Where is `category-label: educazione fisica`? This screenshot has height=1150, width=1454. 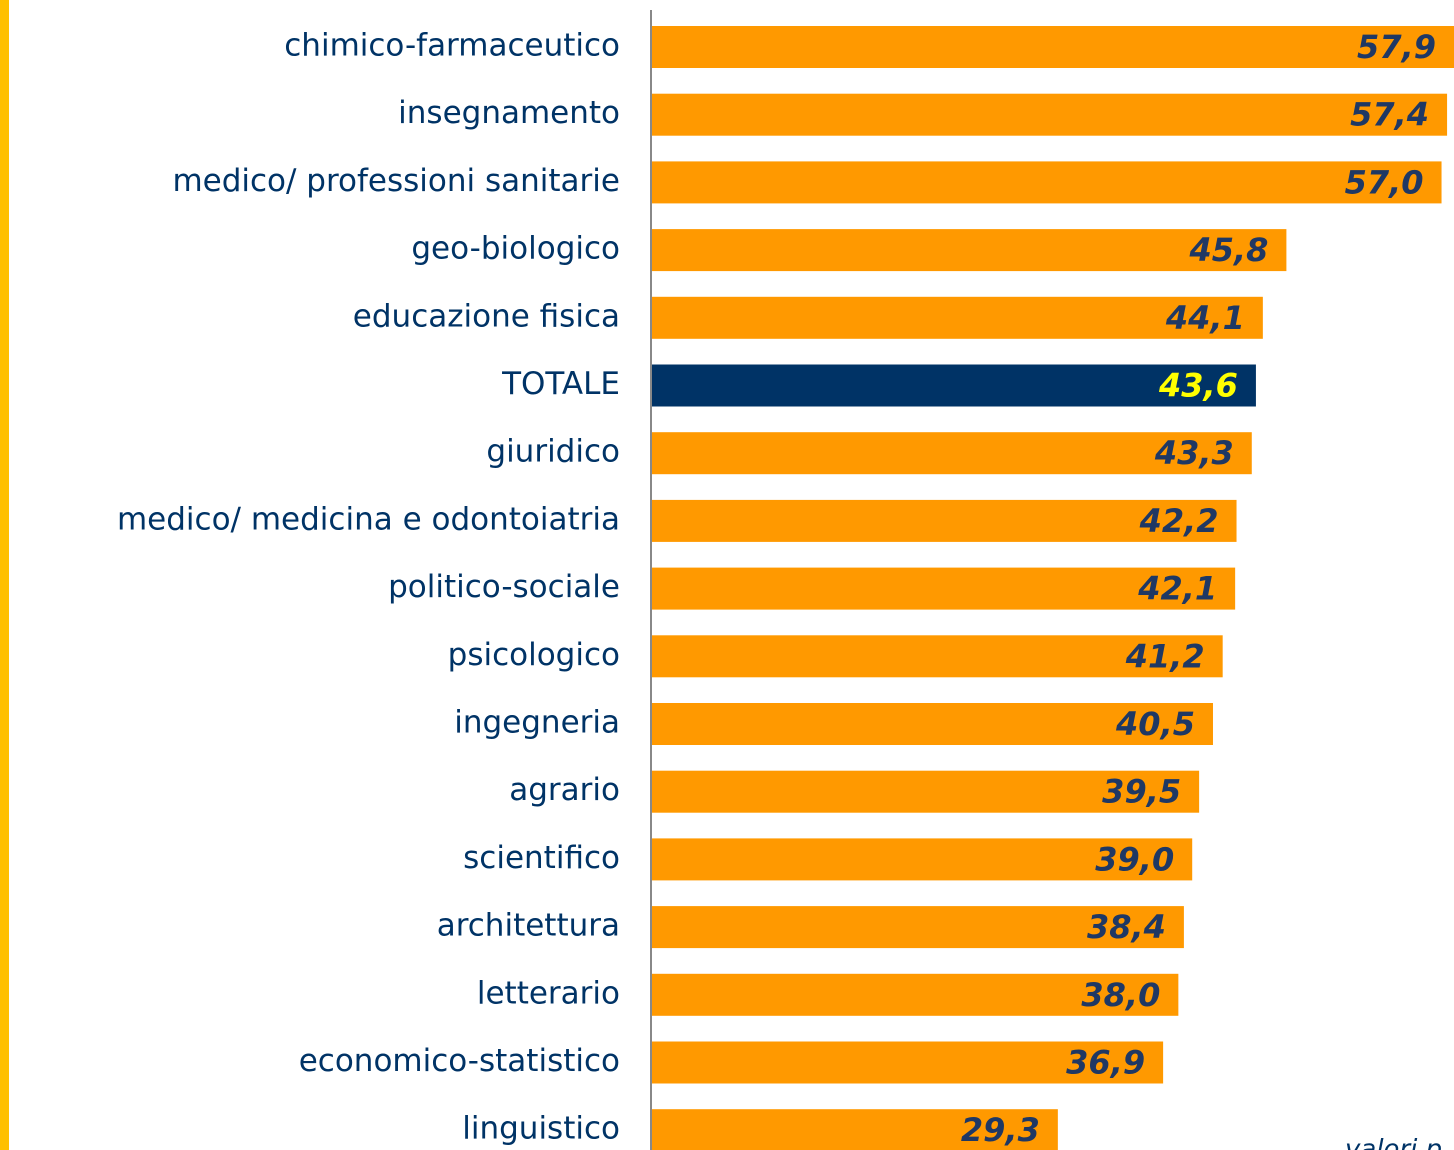 category-label: educazione fisica is located at coordinates (486, 316).